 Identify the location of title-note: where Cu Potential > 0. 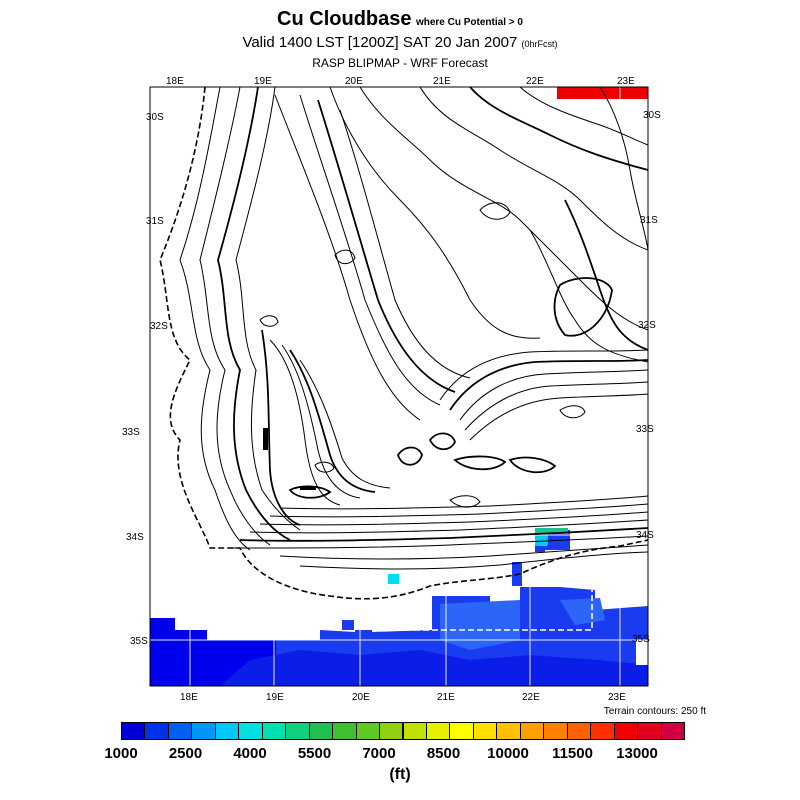
(469, 22).